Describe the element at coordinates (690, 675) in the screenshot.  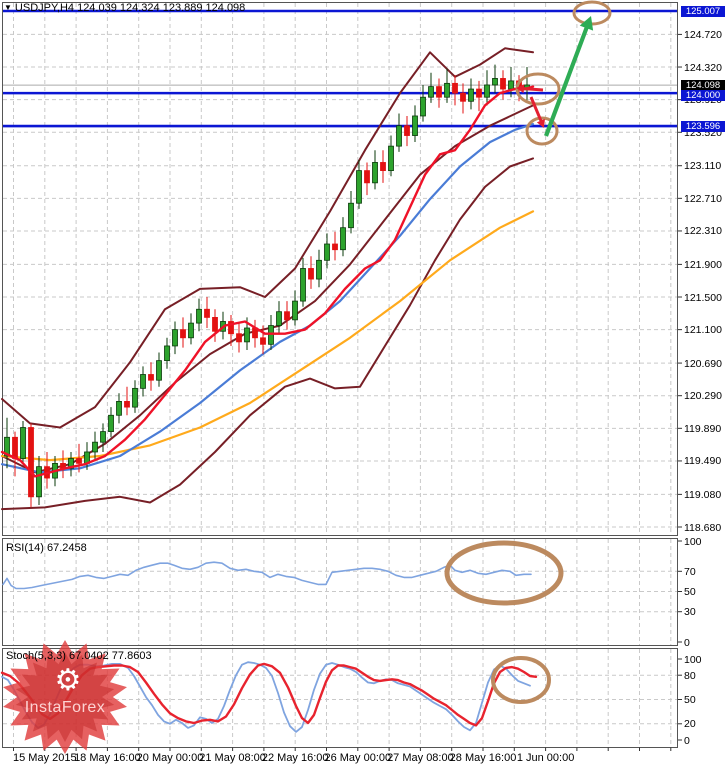
I see `stoch-scale-label: 80` at that location.